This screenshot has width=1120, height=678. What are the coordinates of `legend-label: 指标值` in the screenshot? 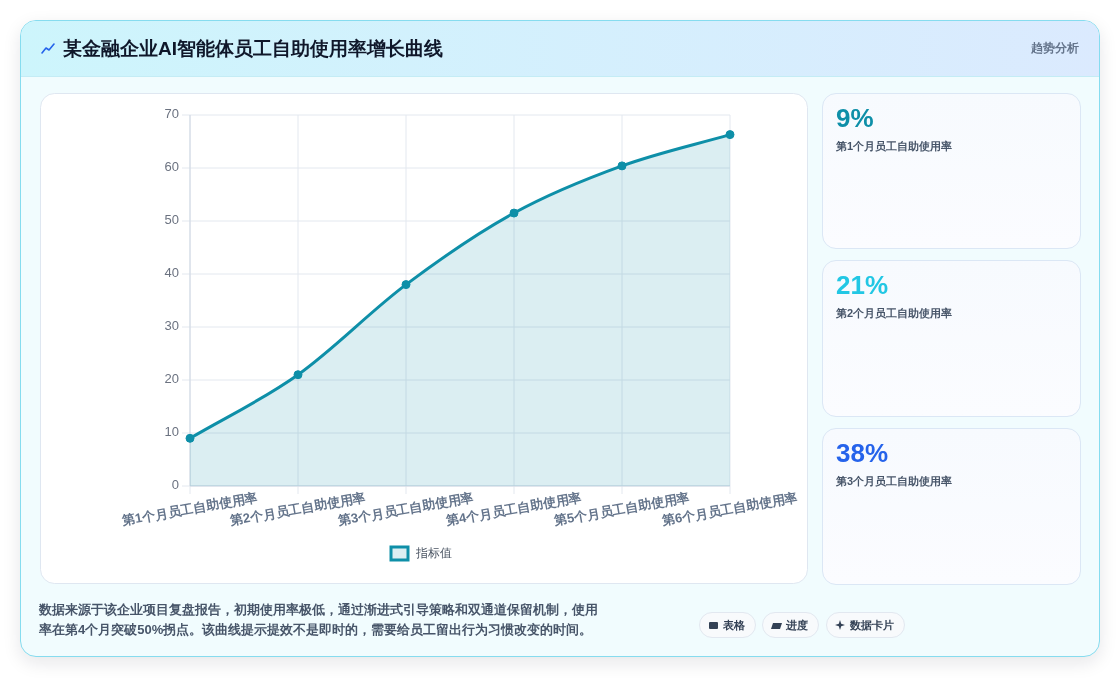 It's located at (433, 553).